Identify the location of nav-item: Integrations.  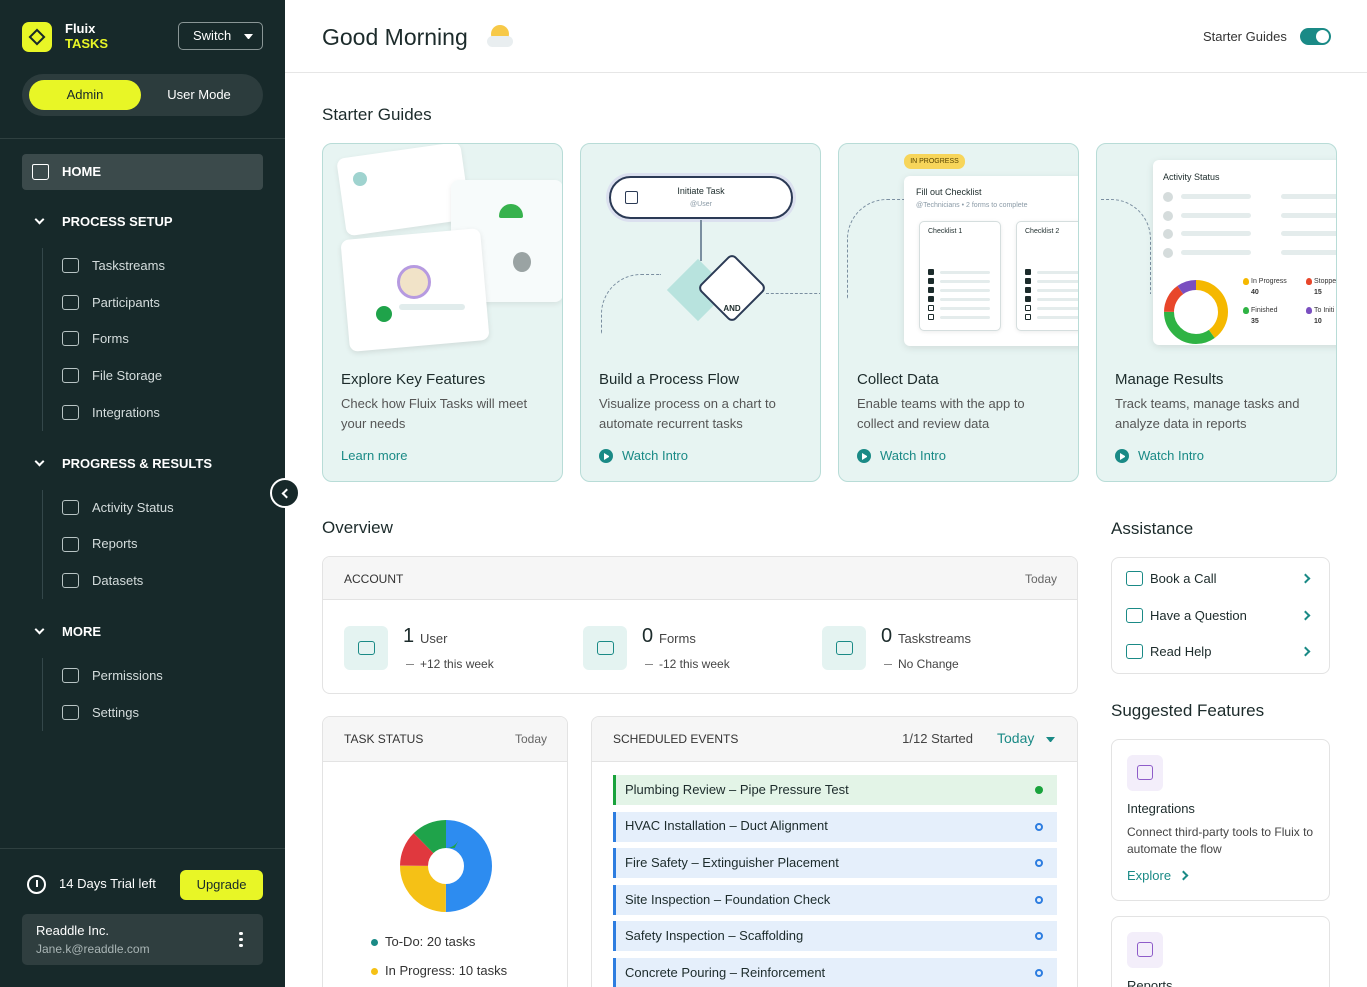
(126, 412).